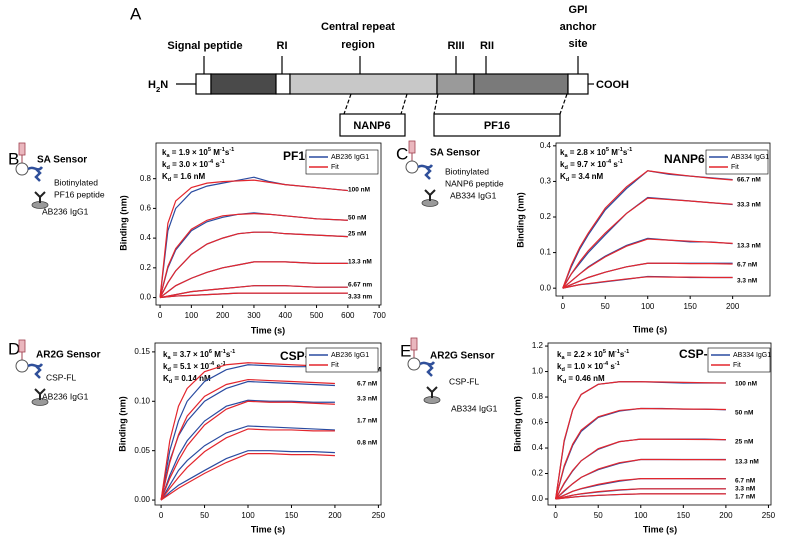  I want to click on concentration-label: 33.3 nM, so click(749, 205).